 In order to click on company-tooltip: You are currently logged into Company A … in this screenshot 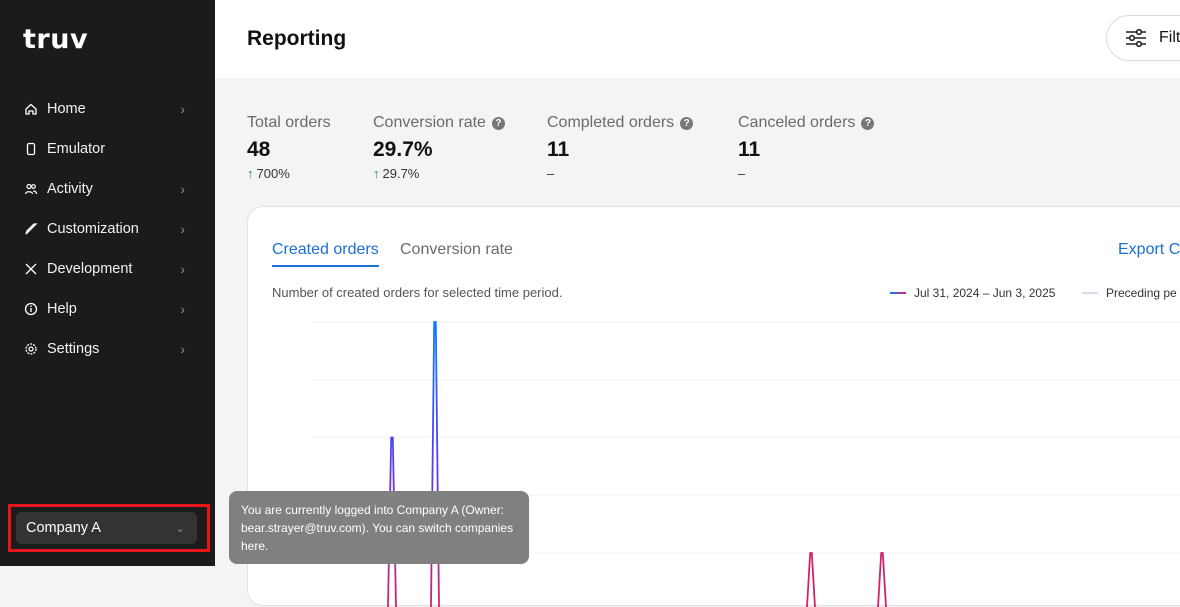, I will do `click(379, 527)`.